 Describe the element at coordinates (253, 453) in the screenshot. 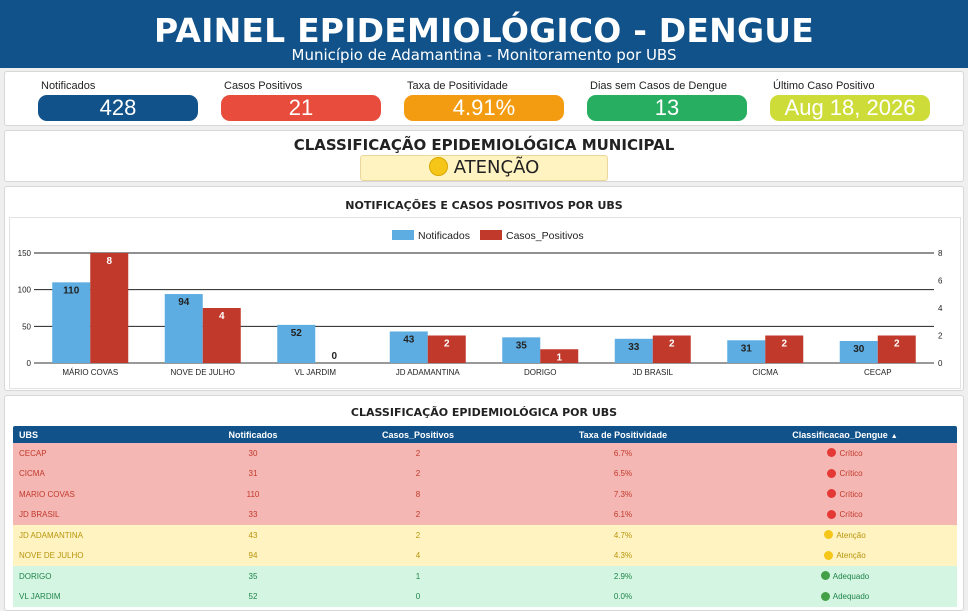

I see `cell-notificados: 30` at that location.